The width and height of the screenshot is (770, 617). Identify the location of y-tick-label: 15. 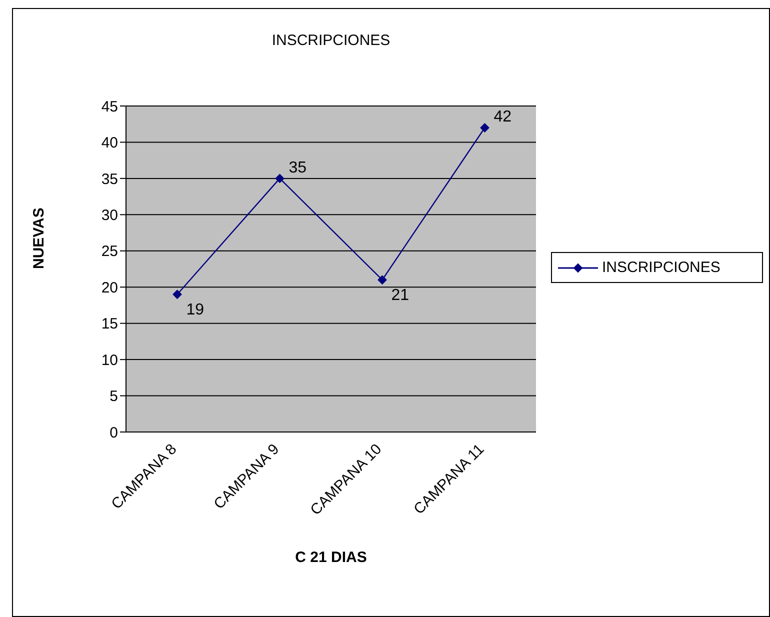
(109, 324).